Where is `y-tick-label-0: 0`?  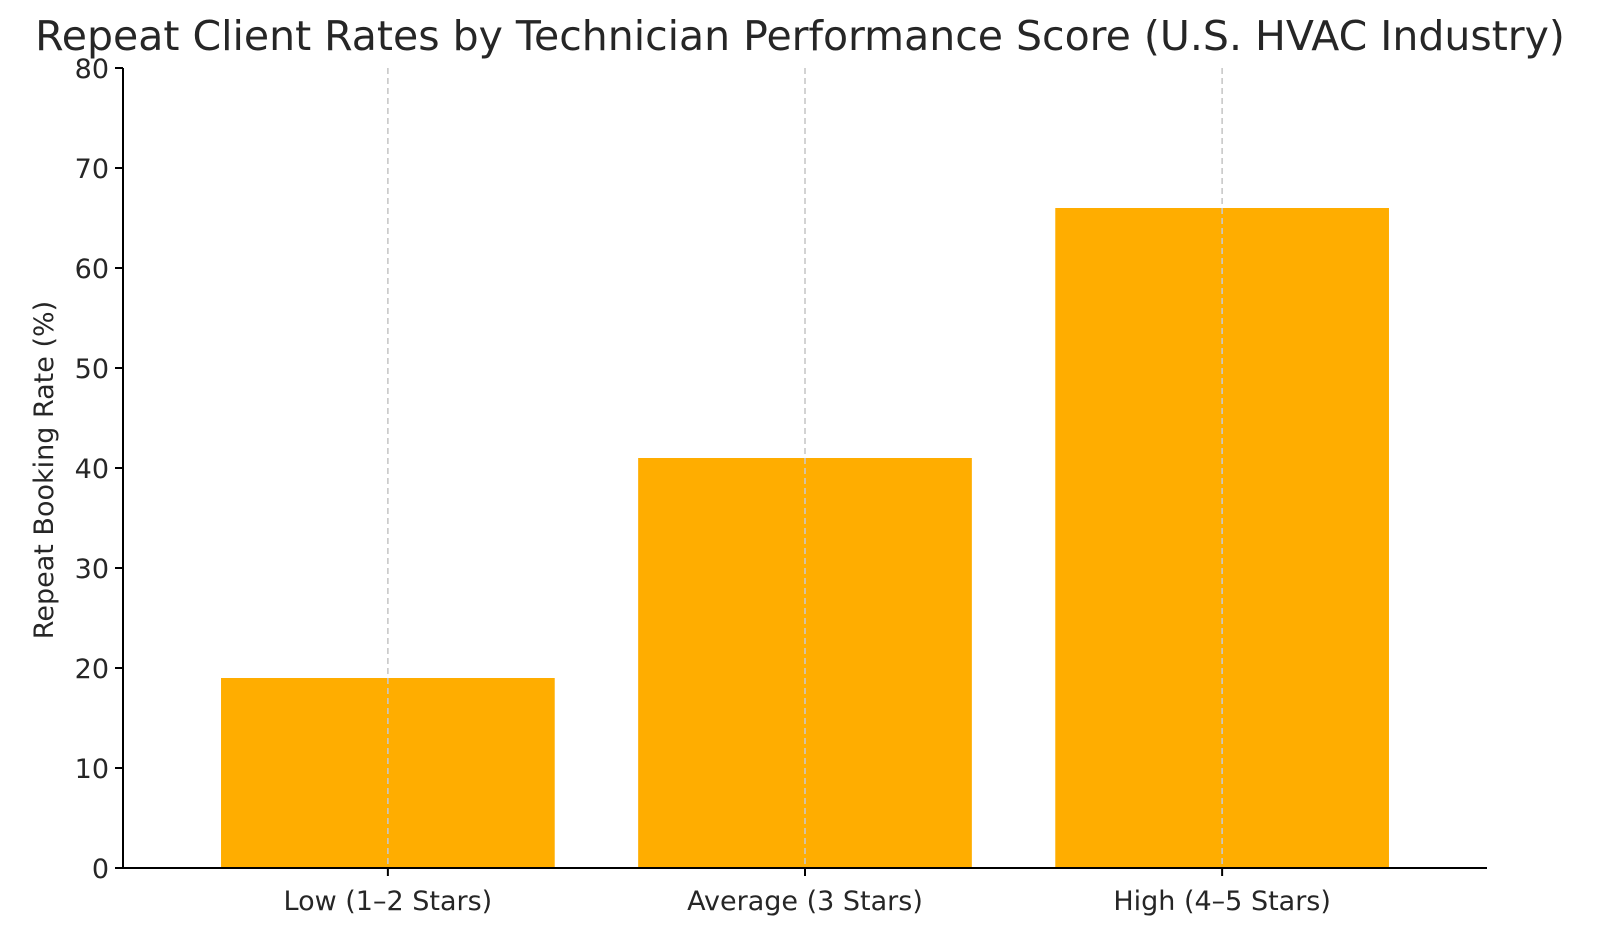
y-tick-label-0: 0 is located at coordinates (100, 869).